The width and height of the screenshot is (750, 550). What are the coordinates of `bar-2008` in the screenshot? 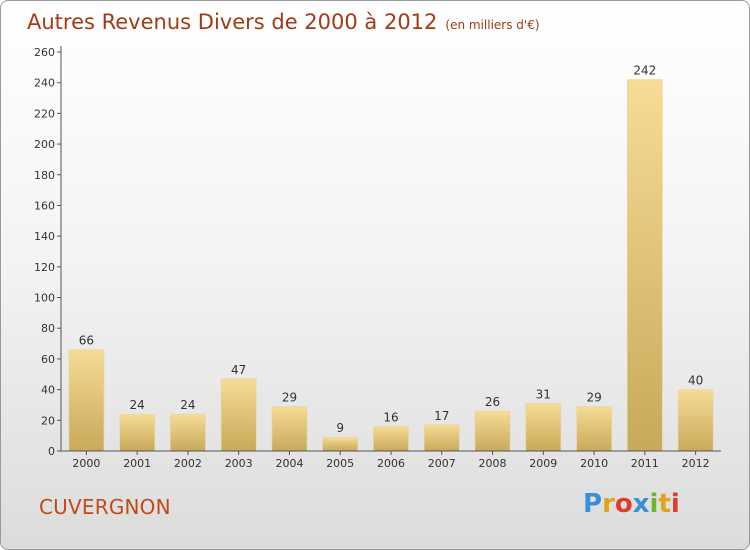 It's located at (492, 431).